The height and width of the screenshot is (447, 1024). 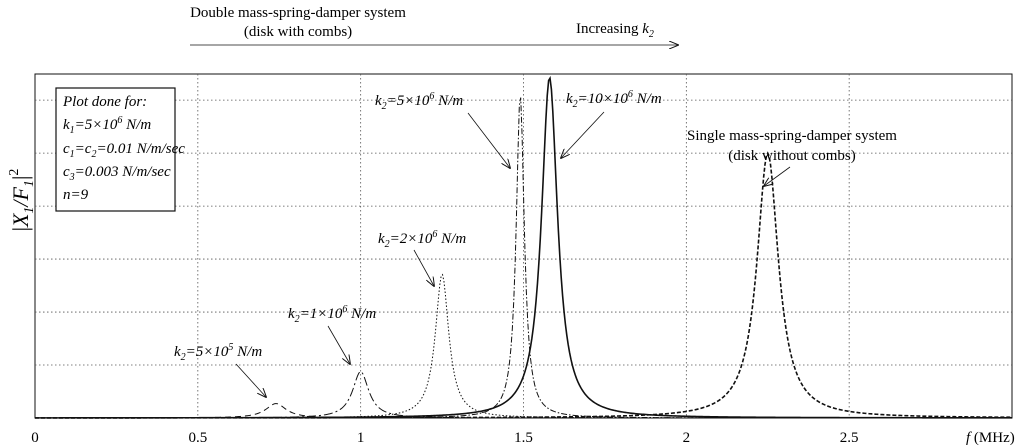 I want to click on svg-text: k2=2×106 N/m, so click(x=422, y=239).